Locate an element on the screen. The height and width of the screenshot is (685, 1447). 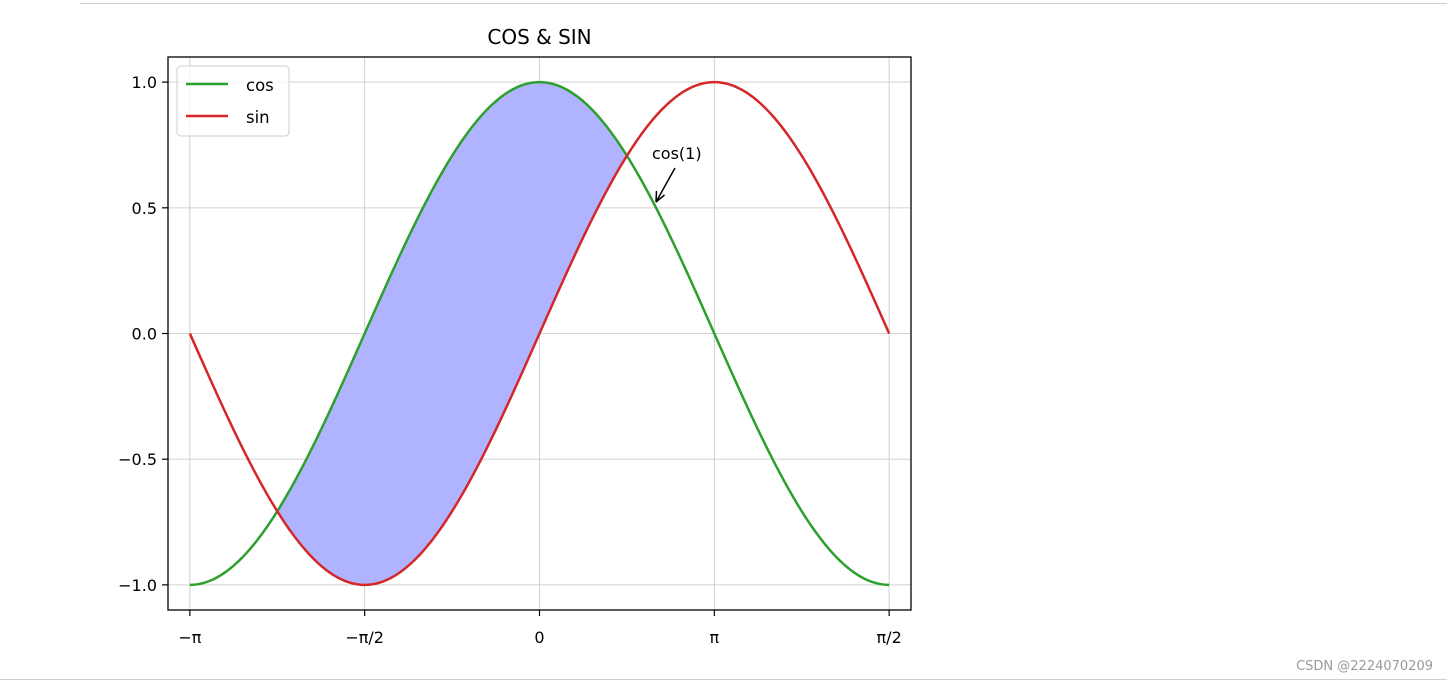
x-tick-label: 0 is located at coordinates (539, 637).